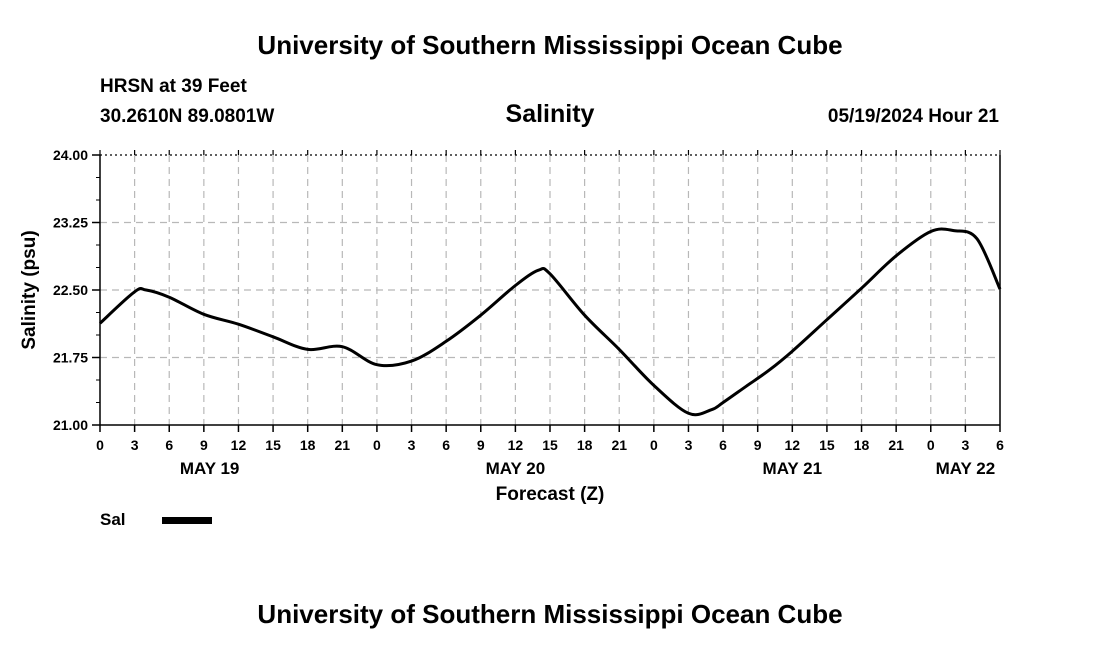 Image resolution: width=1100 pixels, height=650 pixels. What do you see at coordinates (70, 223) in the screenshot?
I see `y-tick-label: 23.25` at bounding box center [70, 223].